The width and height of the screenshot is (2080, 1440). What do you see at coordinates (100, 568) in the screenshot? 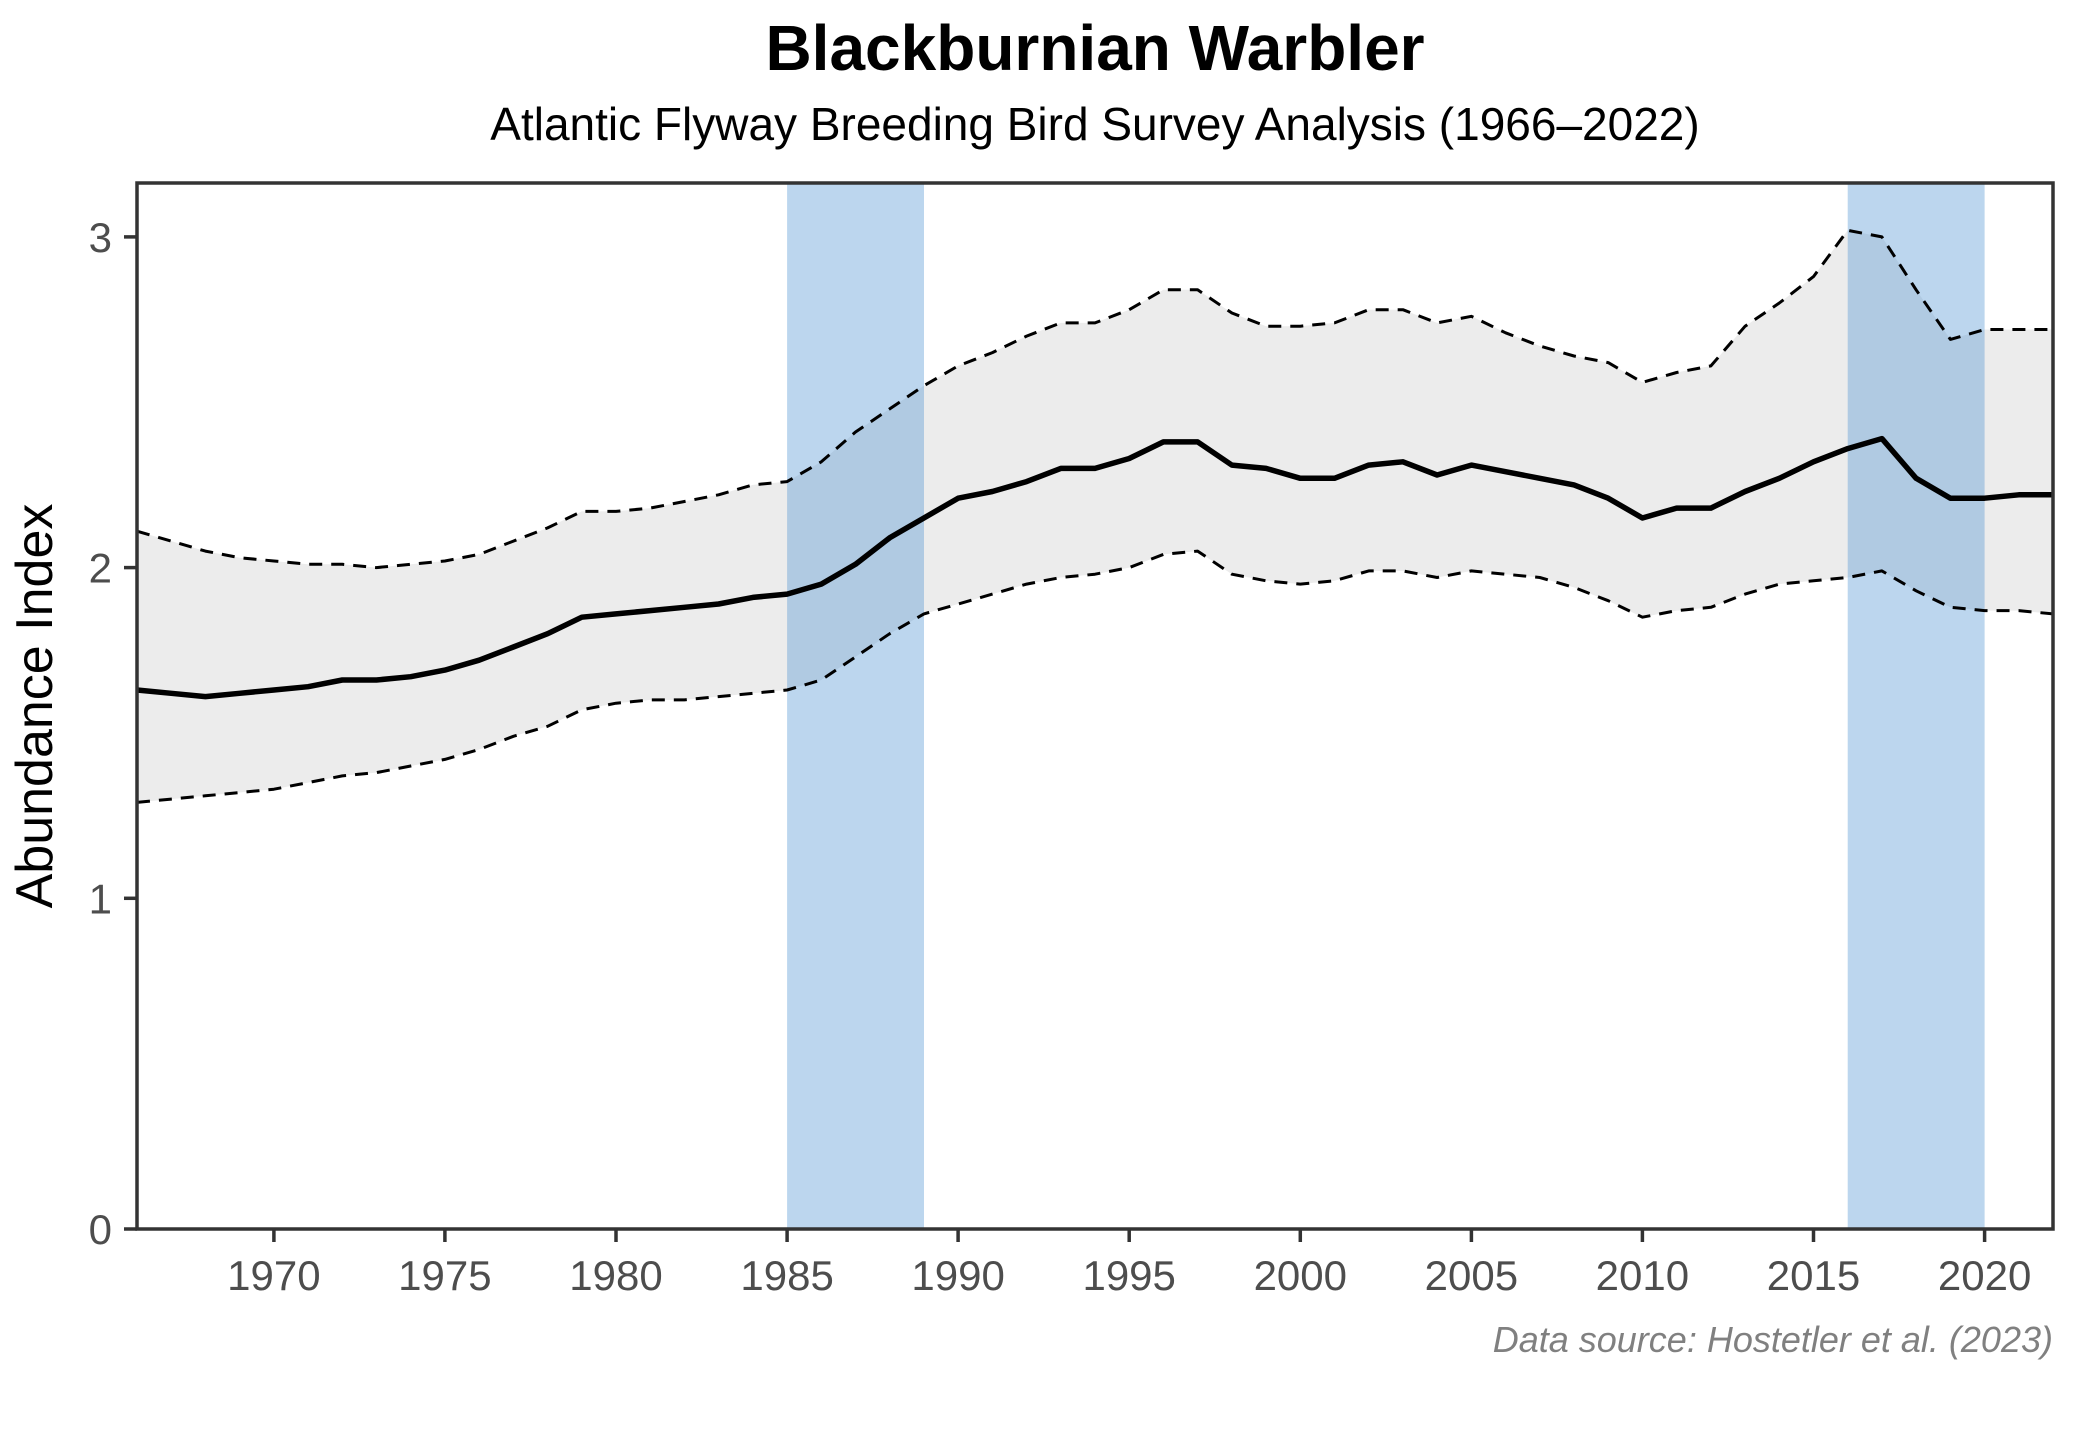
I see `y-tick-label: 2` at bounding box center [100, 568].